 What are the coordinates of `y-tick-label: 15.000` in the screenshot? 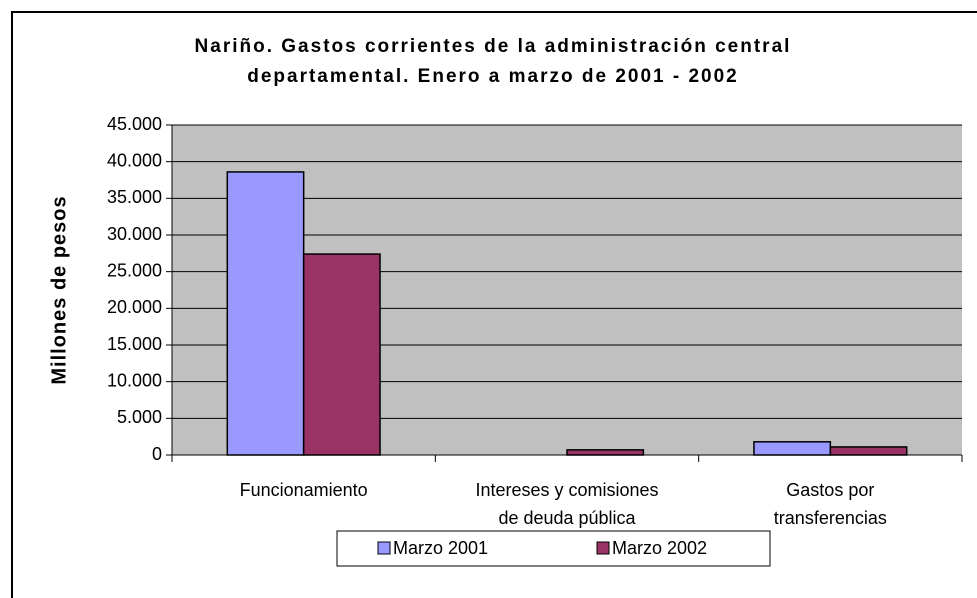 It's located at (134, 344).